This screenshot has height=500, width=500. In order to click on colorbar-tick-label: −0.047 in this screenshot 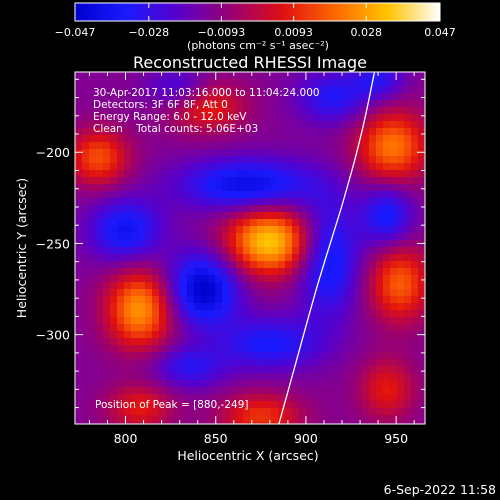, I will do `click(75, 32)`.